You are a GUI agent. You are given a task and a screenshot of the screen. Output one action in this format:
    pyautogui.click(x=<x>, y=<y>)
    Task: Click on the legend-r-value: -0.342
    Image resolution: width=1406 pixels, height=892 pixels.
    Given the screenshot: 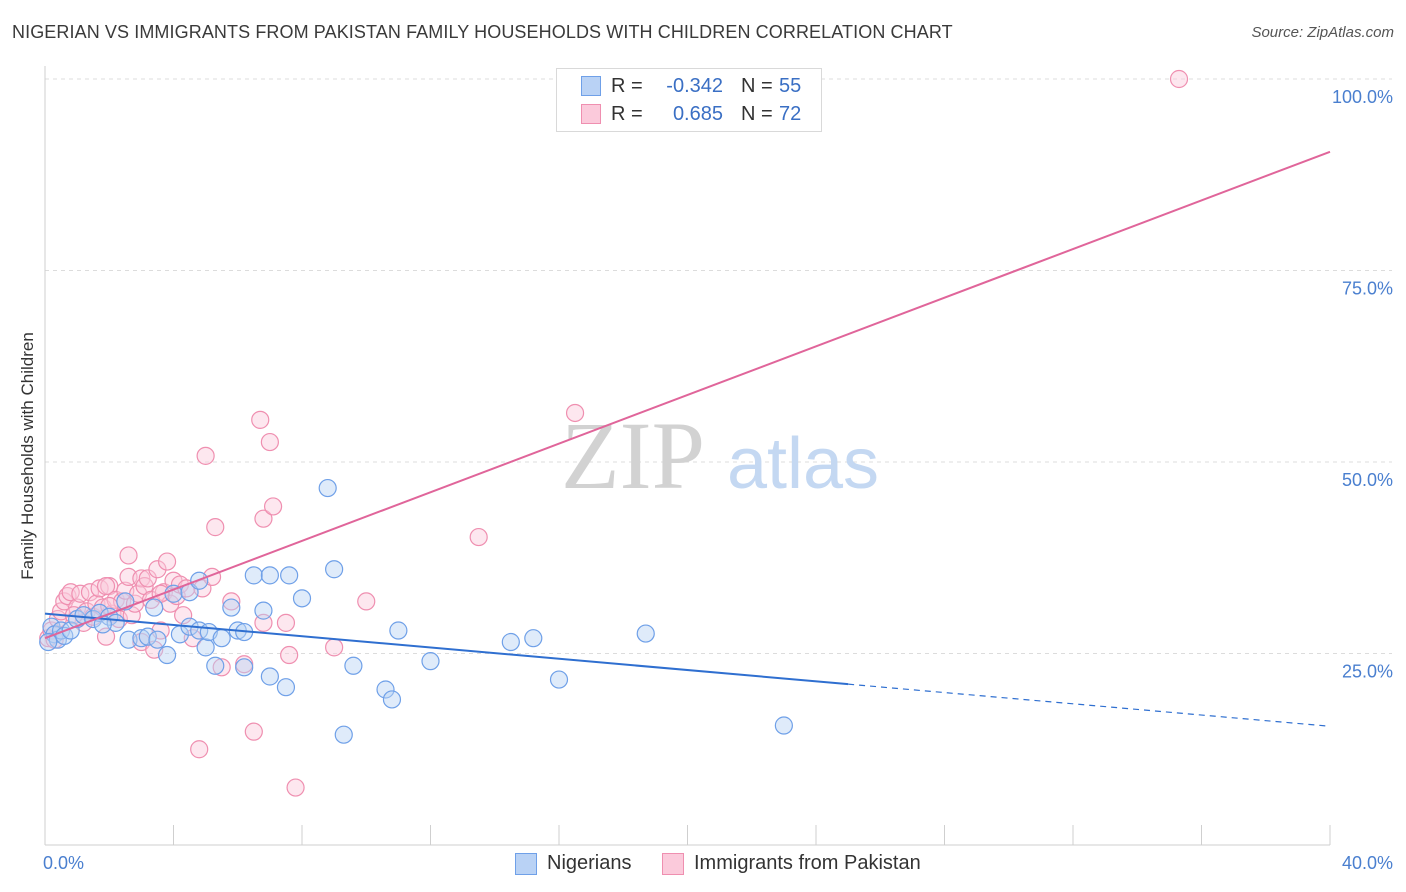 What is the action you would take?
    pyautogui.click(x=694, y=85)
    